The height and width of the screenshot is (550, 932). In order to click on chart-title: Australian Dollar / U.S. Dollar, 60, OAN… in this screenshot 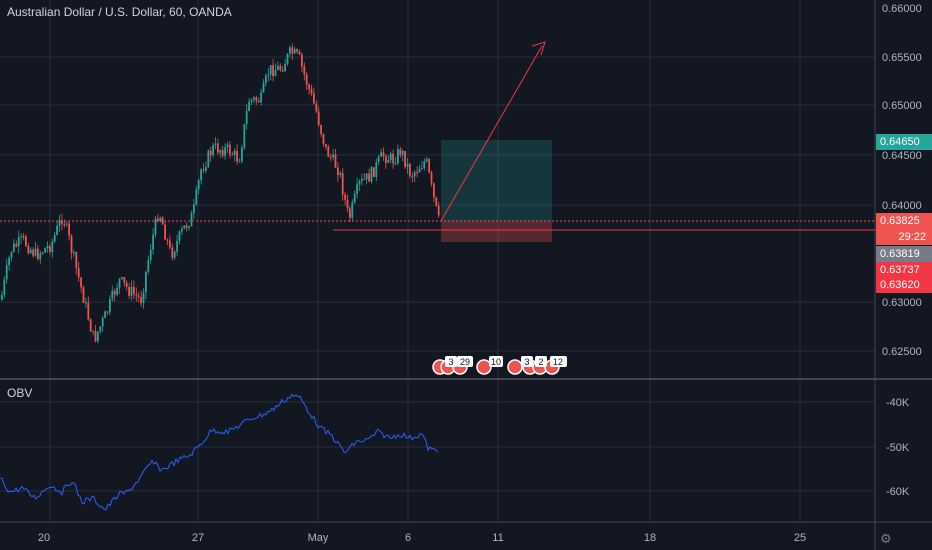, I will do `click(119, 12)`.